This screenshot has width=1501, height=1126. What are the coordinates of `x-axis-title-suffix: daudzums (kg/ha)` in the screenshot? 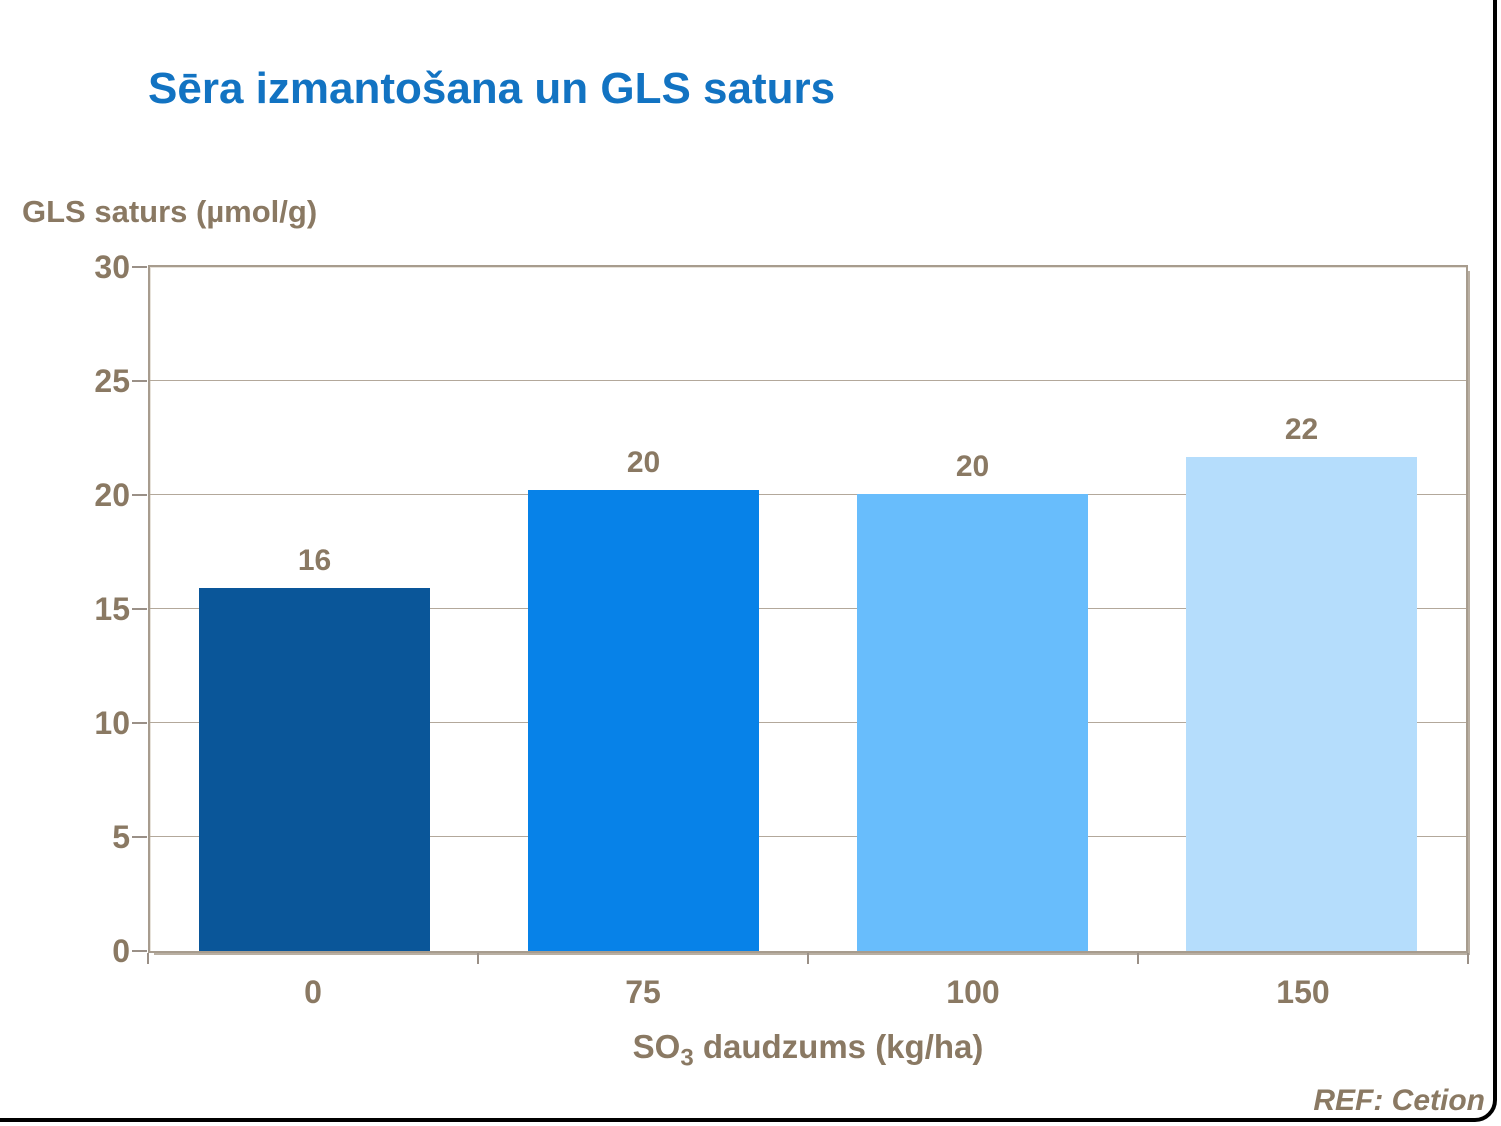 It's located at (838, 1046).